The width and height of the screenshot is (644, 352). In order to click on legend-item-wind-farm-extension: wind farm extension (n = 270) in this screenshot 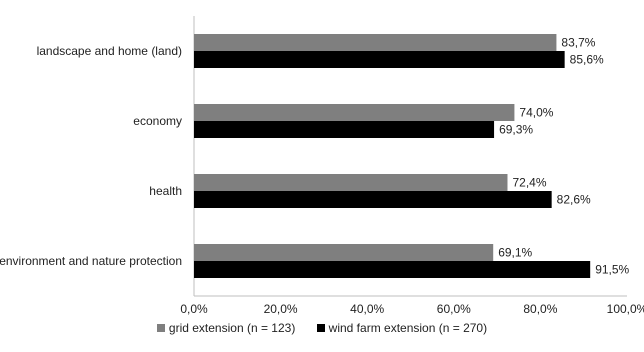, I will do `click(402, 328)`.